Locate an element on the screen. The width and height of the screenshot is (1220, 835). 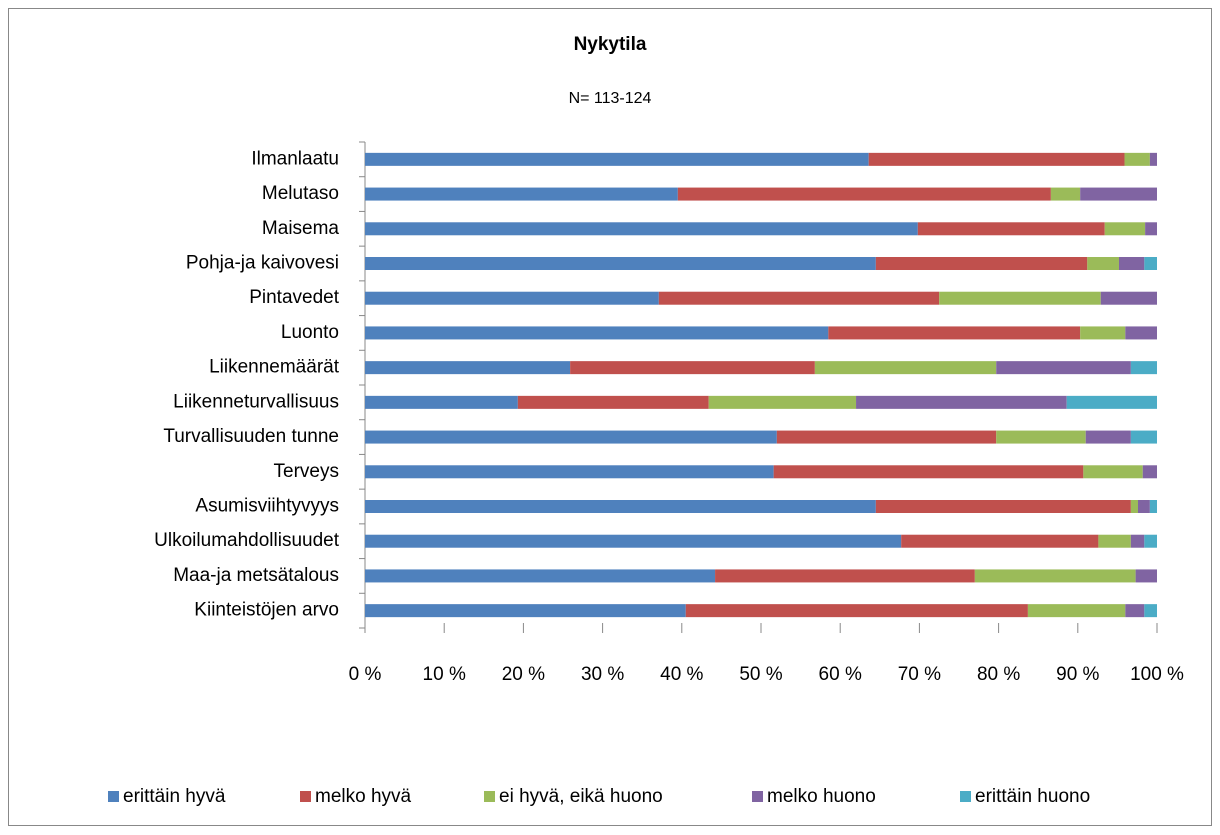
legend-label: ei hyvä, eikä huono is located at coordinates (581, 796).